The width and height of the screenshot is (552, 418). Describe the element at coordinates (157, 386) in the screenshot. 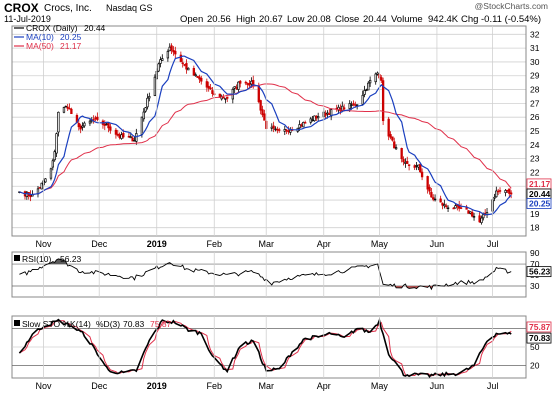

I see `x-tick-label: 2019` at that location.